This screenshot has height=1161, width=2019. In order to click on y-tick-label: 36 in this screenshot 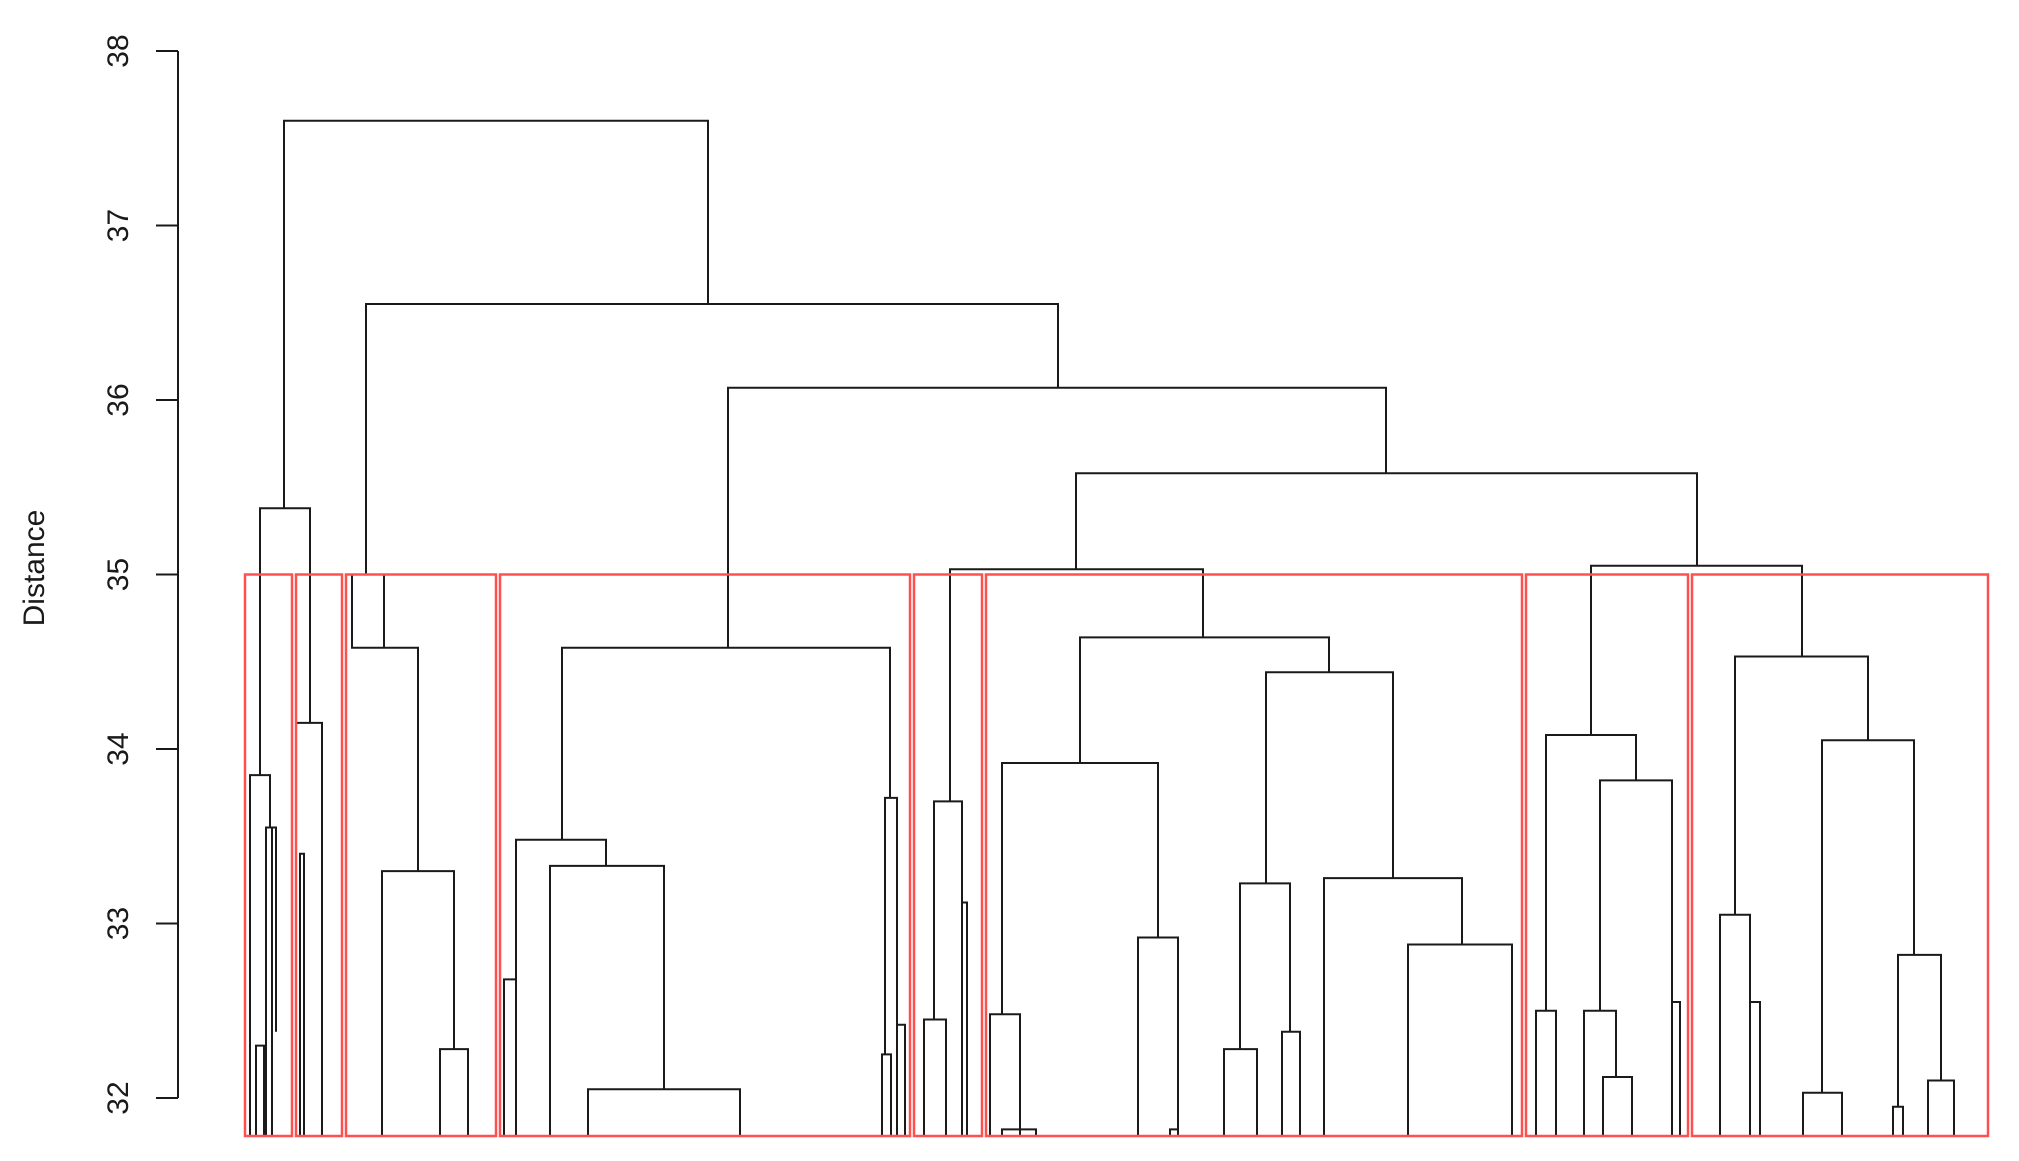, I will do `click(118, 399)`.